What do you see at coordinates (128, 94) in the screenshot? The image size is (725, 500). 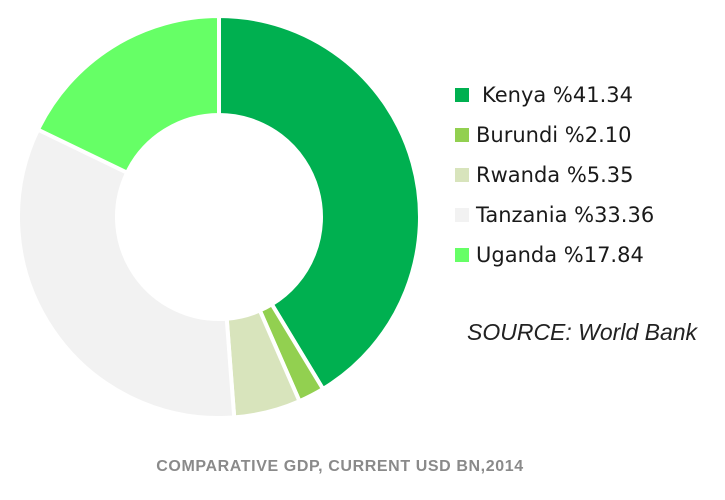 I see `slice-uganda` at bounding box center [128, 94].